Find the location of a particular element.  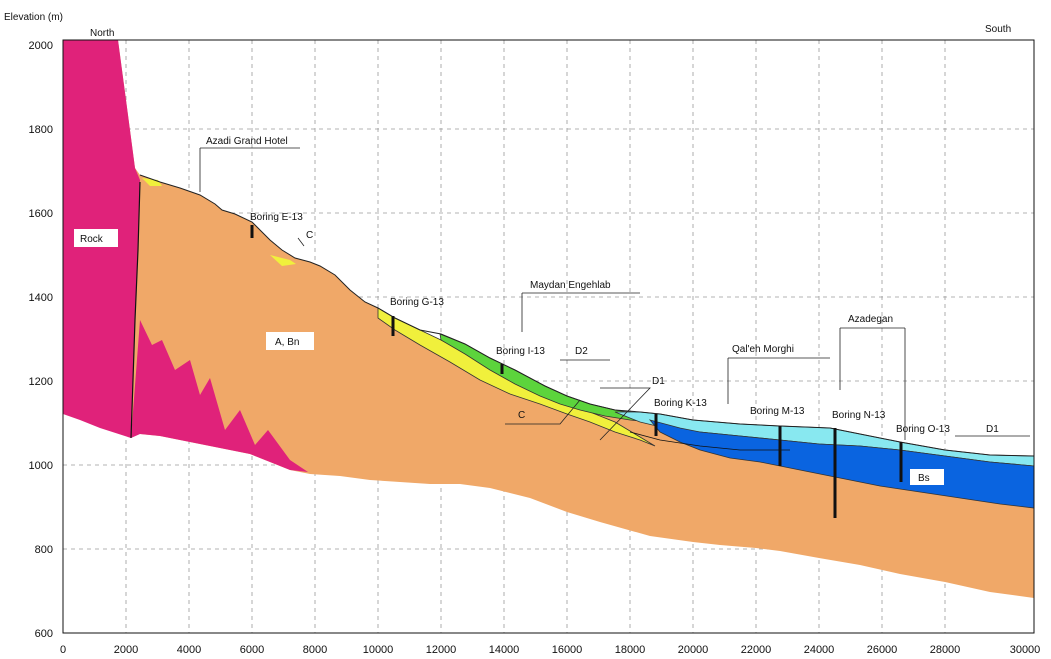

y-tick-label: 800 is located at coordinates (44, 550).